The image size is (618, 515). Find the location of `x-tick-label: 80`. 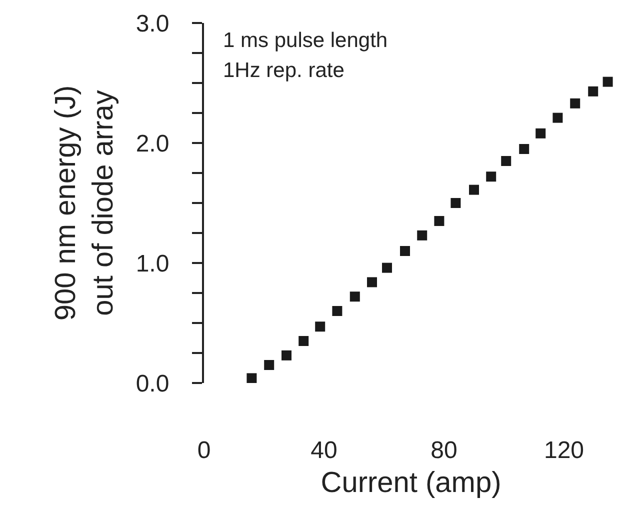

x-tick-label: 80 is located at coordinates (444, 450).